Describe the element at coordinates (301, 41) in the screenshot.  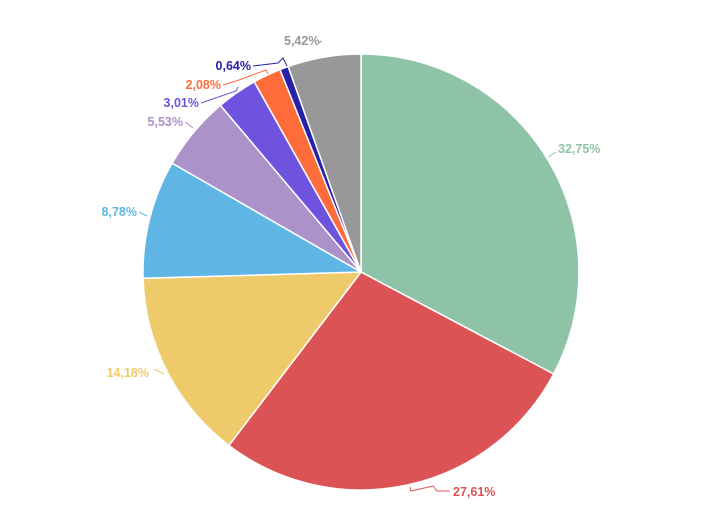
I see `slice-label-8: 5,42%` at that location.